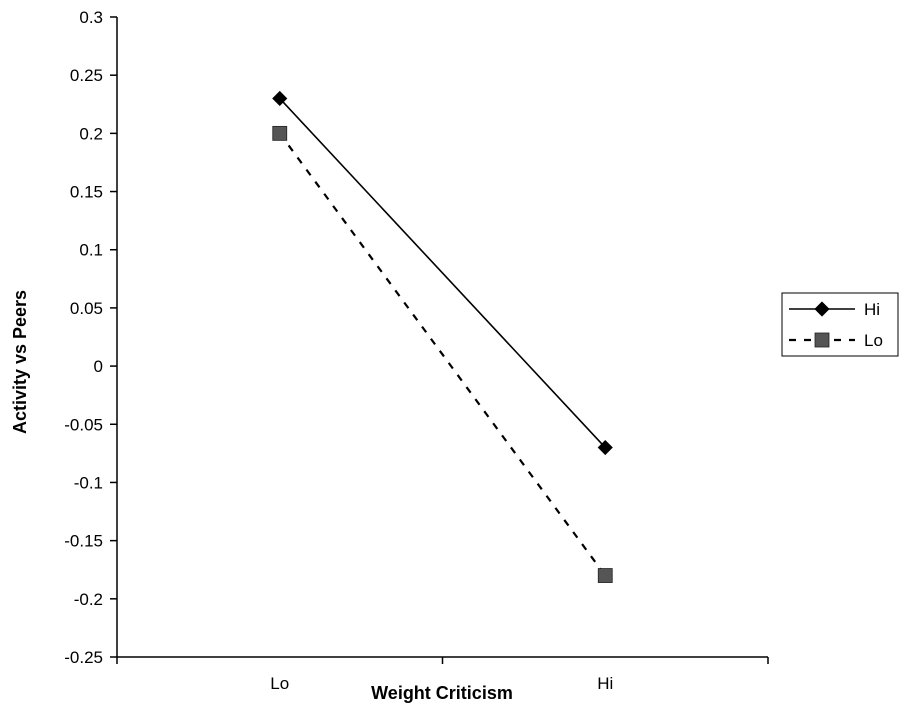 This screenshot has width=902, height=708. I want to click on y-tick-label: 0.15, so click(86, 192).